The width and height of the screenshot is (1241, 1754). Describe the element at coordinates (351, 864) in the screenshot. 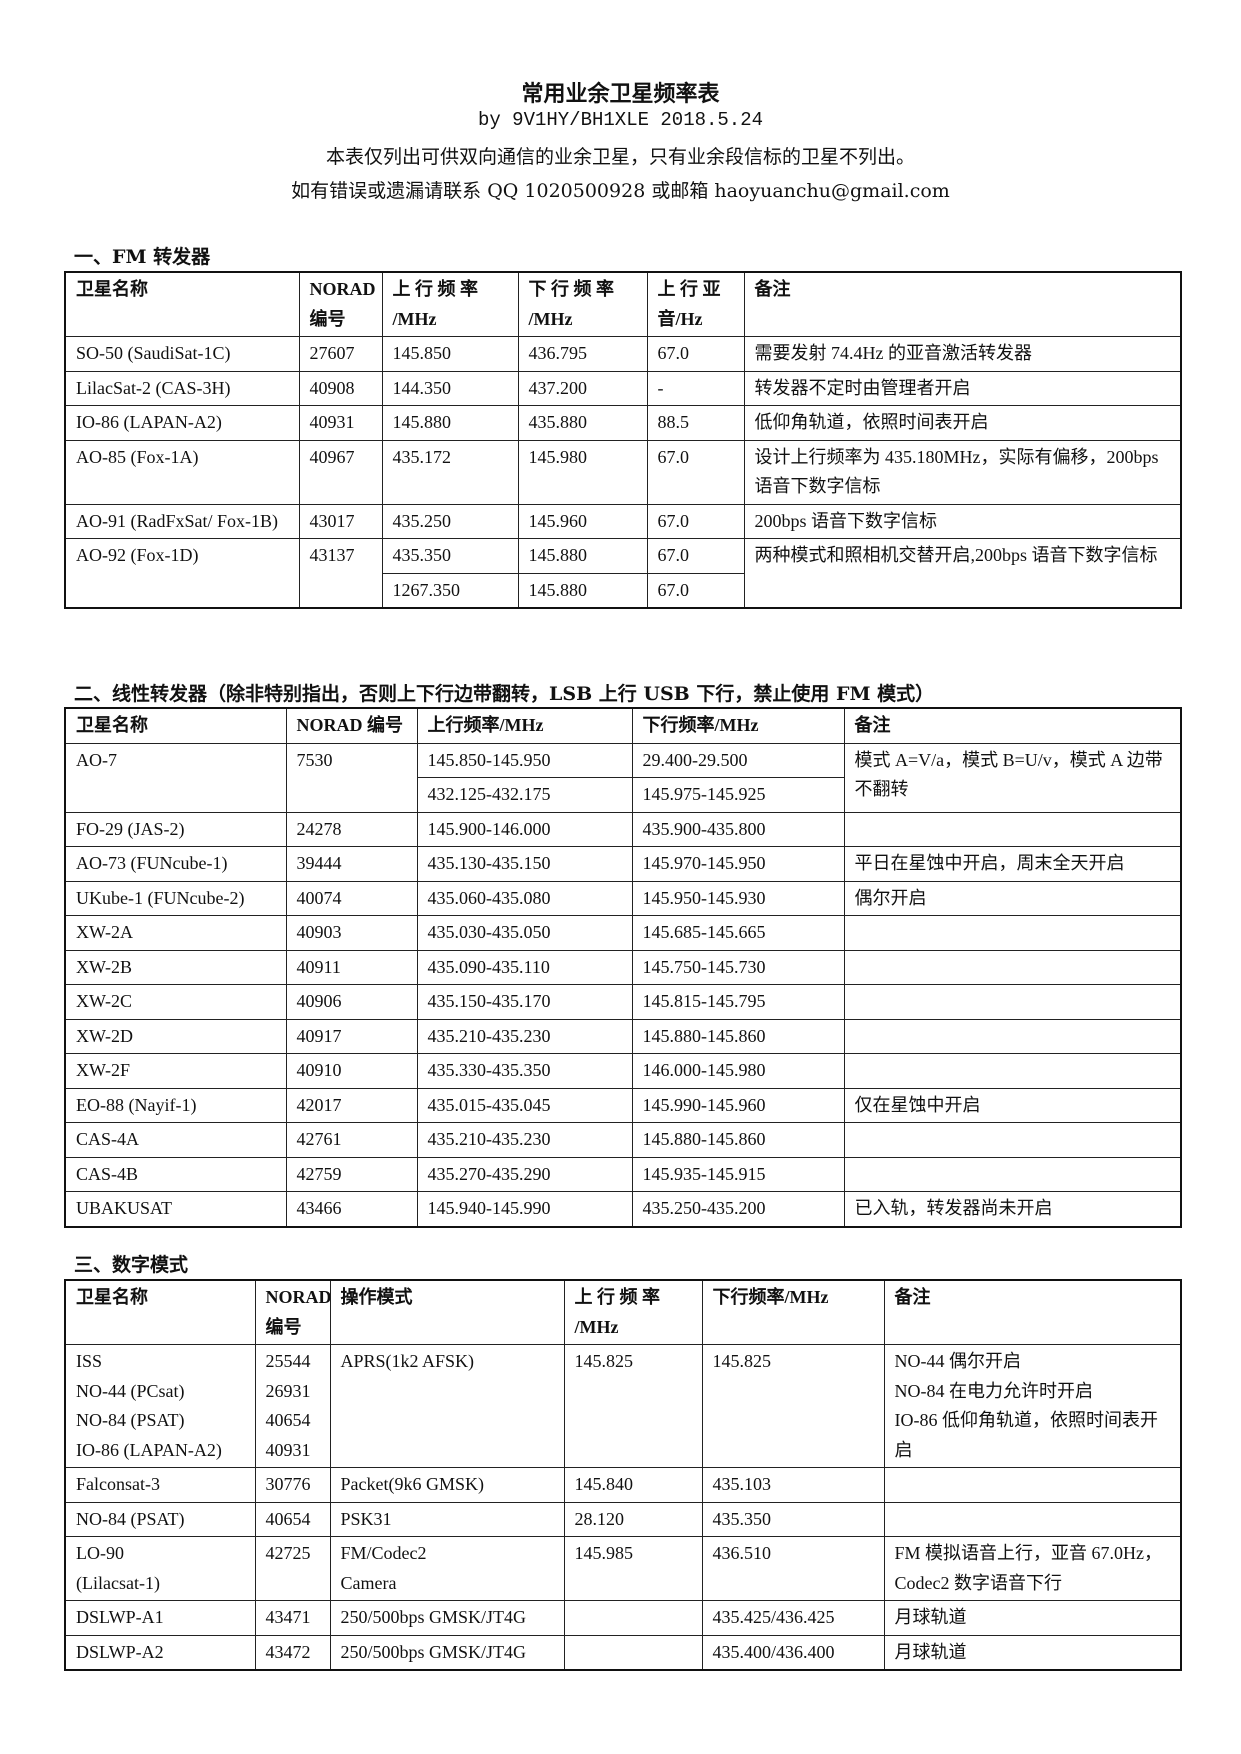

I see `norad-id: 39444` at that location.